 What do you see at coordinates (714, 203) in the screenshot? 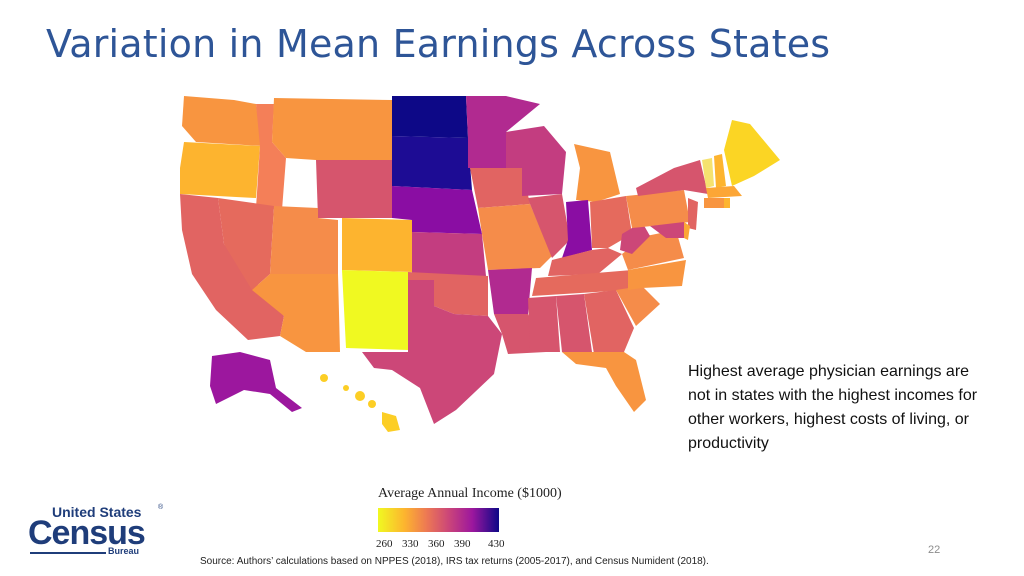
I see `state-connecticut` at bounding box center [714, 203].